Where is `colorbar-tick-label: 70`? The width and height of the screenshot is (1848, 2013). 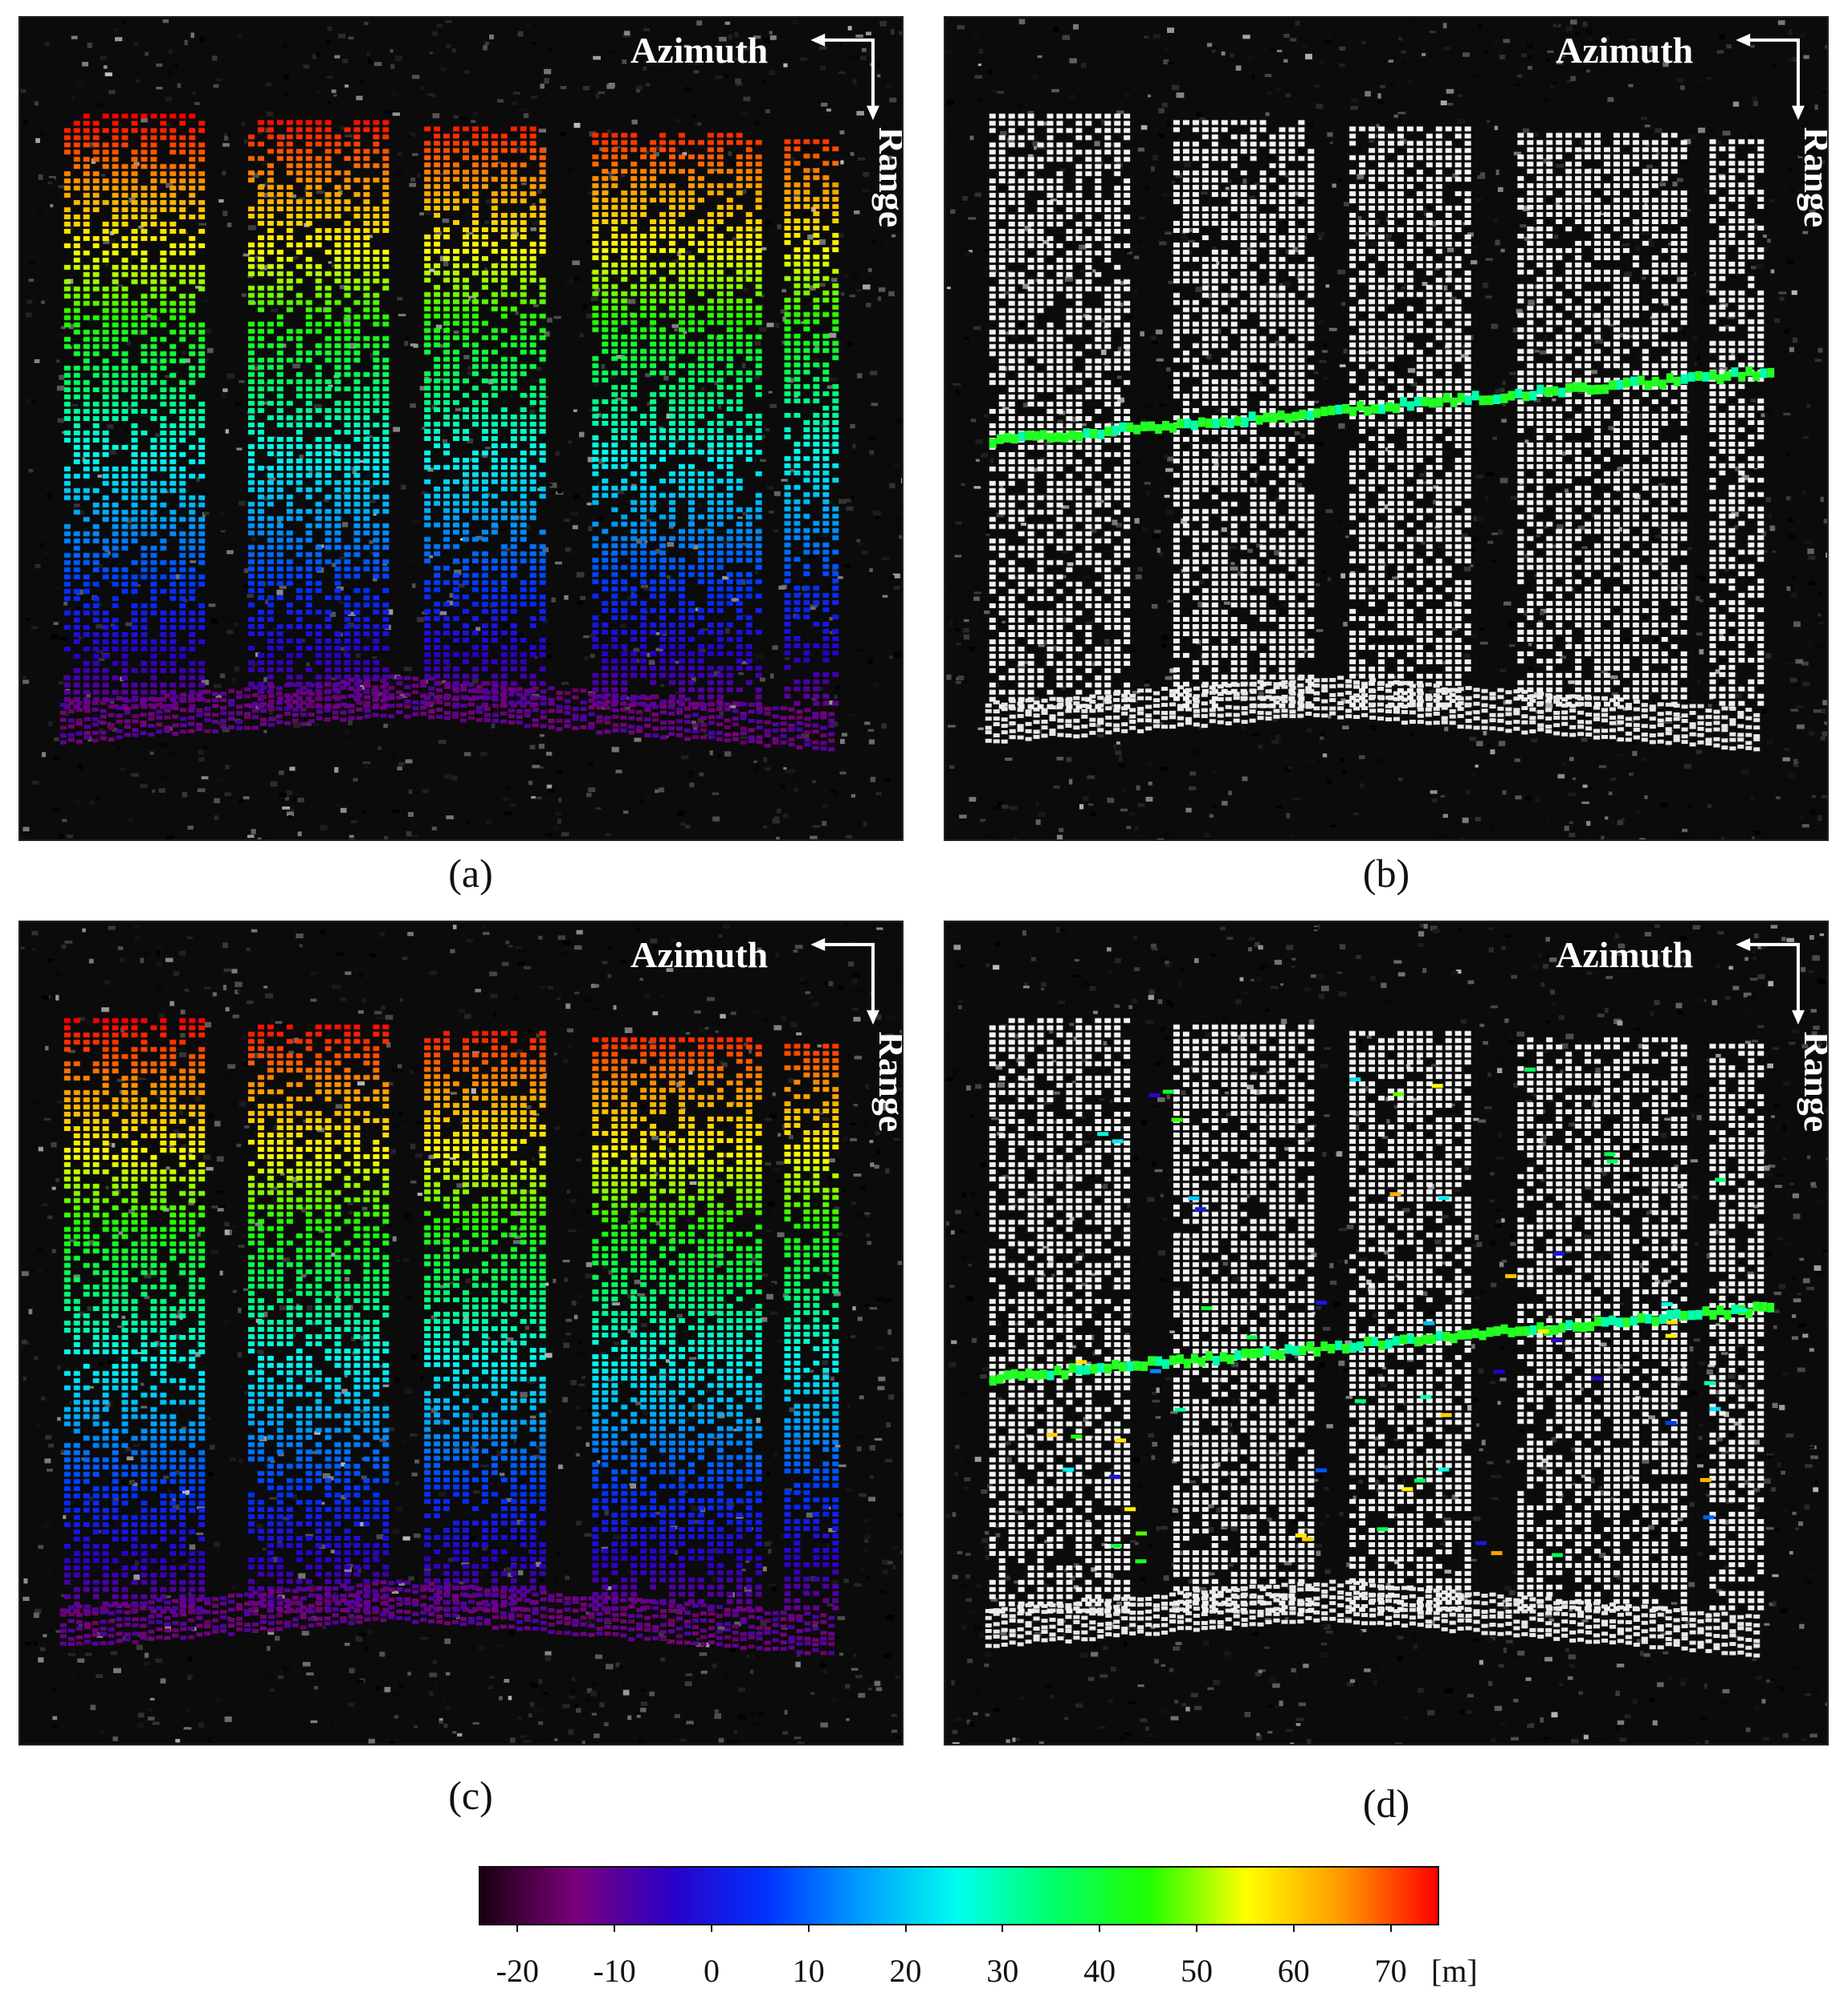 colorbar-tick-label: 70 is located at coordinates (1391, 1971).